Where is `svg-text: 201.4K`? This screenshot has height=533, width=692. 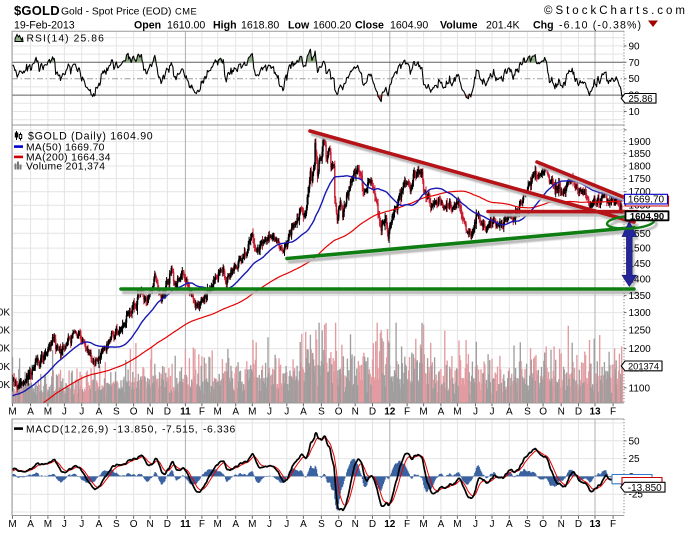 svg-text: 201.4K is located at coordinates (503, 25).